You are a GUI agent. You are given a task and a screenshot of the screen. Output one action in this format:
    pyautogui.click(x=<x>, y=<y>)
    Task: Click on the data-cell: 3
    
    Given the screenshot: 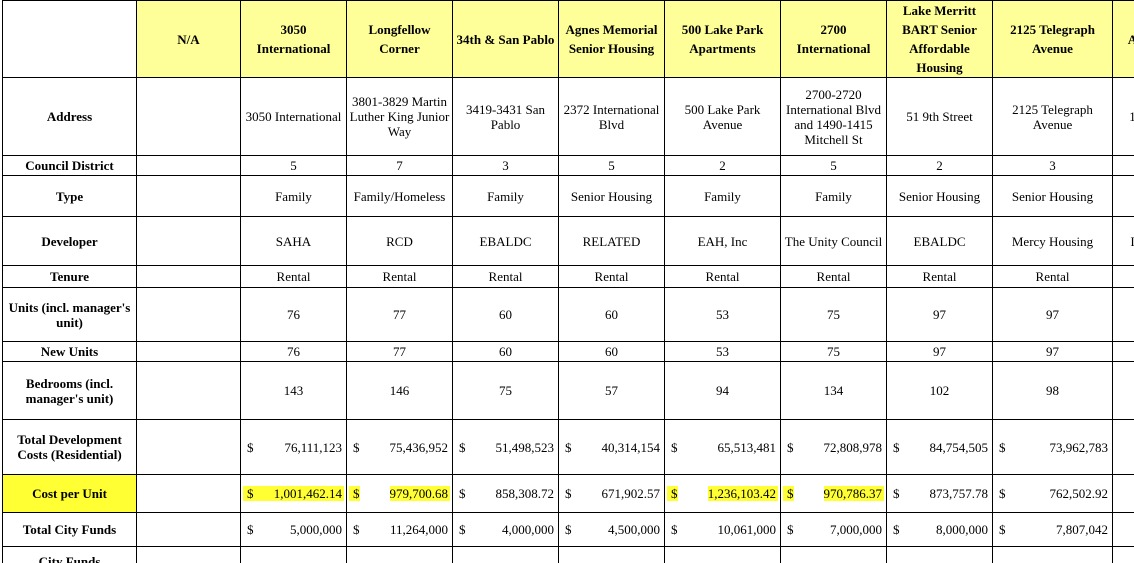 What is the action you would take?
    pyautogui.click(x=1052, y=165)
    